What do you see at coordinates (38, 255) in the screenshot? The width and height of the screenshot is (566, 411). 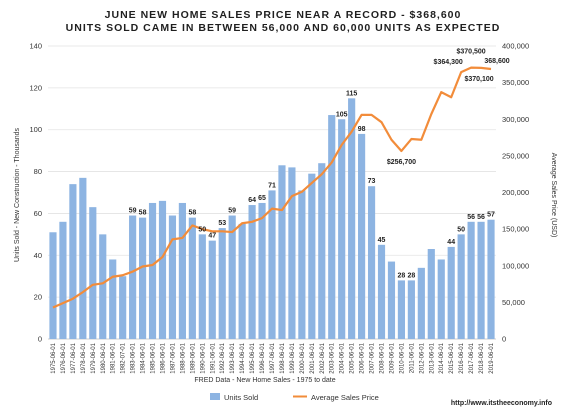 I see `y-tick-label: 40` at bounding box center [38, 255].